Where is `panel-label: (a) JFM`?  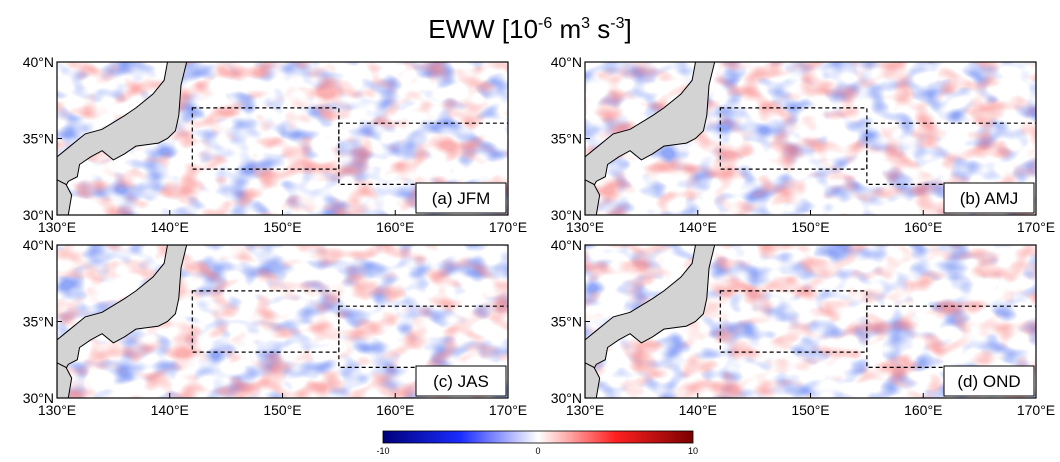 panel-label: (a) JFM is located at coordinates (461, 198).